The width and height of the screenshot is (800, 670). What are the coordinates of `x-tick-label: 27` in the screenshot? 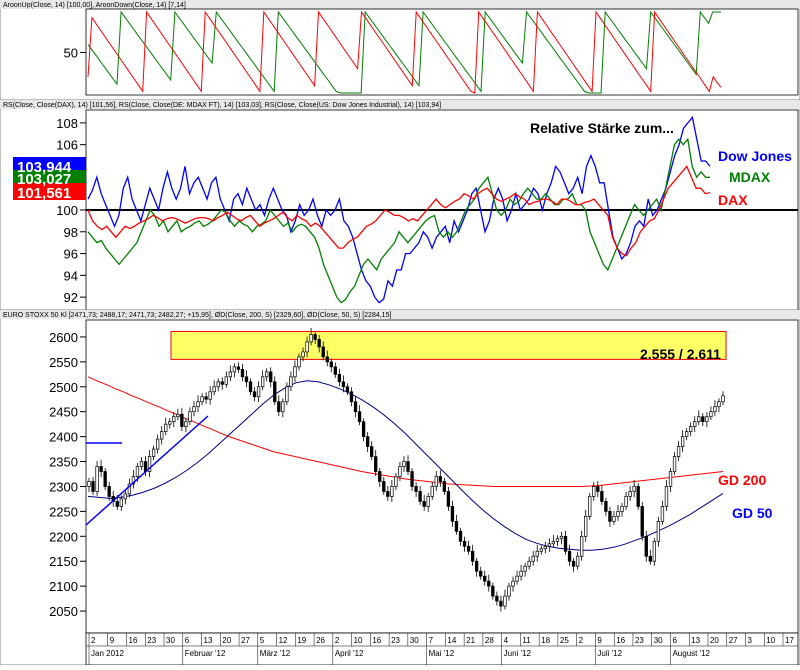 It's located at (245, 640).